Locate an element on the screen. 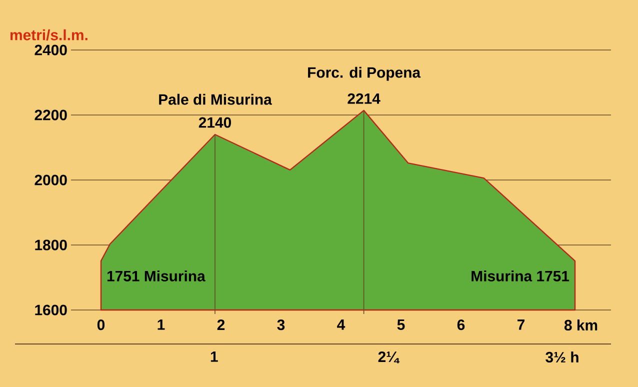 This screenshot has width=638, height=387. x-tick-label: 1 is located at coordinates (161, 325).